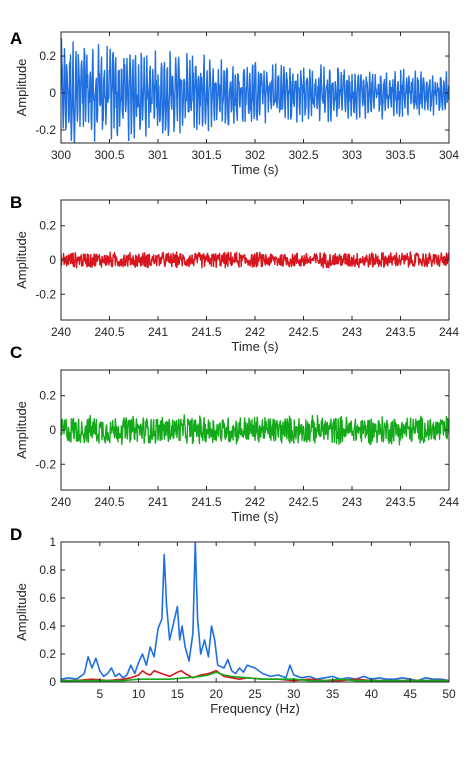  Describe the element at coordinates (411, 694) in the screenshot. I see `x-tick-label: 45` at that location.